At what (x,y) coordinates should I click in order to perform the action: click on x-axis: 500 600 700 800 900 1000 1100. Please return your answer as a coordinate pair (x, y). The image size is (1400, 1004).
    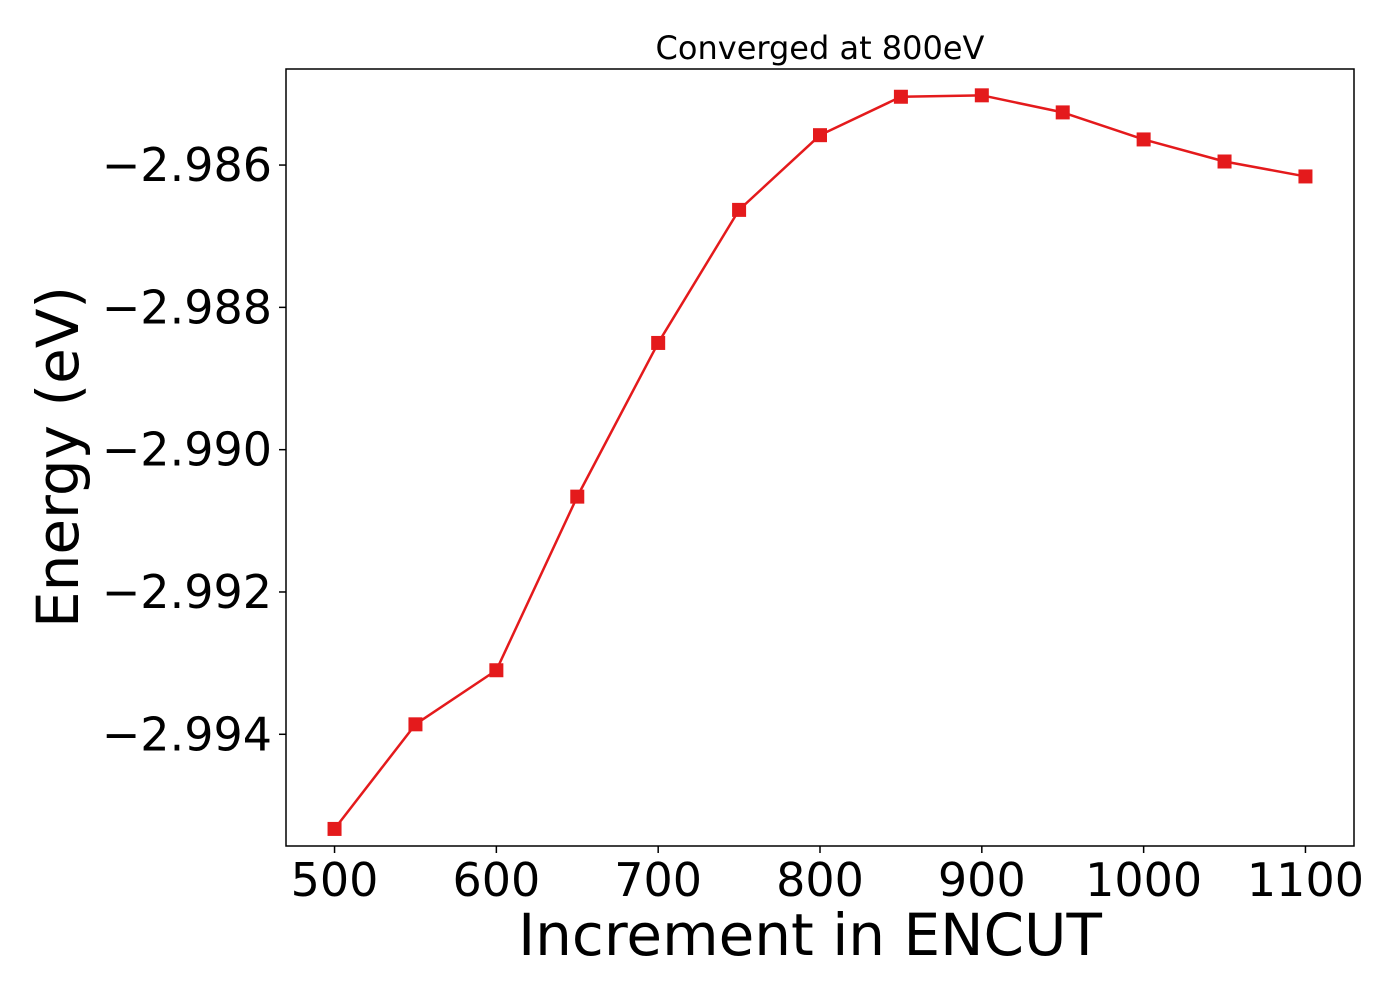
    Looking at the image, I should click on (827, 876).